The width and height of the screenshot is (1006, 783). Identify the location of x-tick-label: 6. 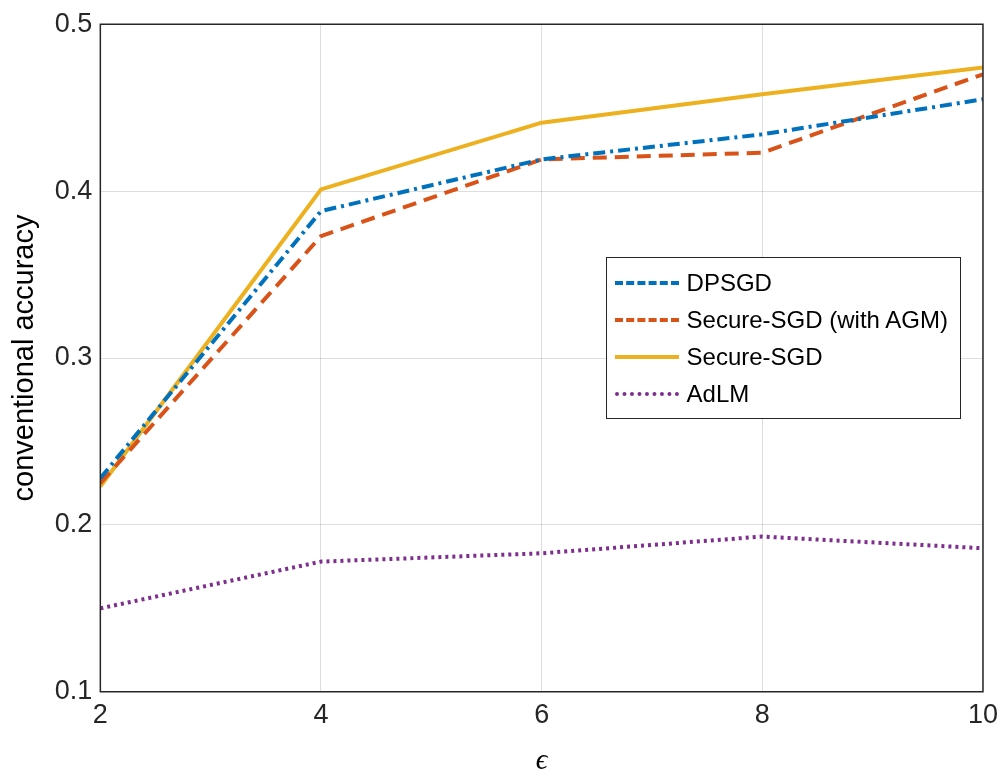
(542, 714).